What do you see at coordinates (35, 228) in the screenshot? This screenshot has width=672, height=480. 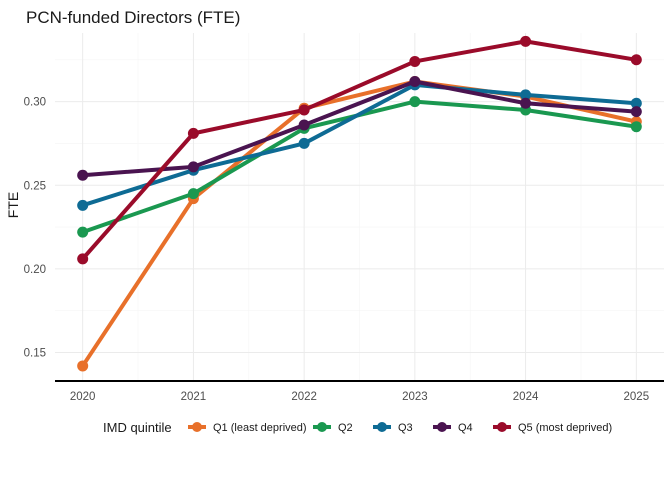 I see `y-ticks: 0.15 0.20 0.25 0.30` at bounding box center [35, 228].